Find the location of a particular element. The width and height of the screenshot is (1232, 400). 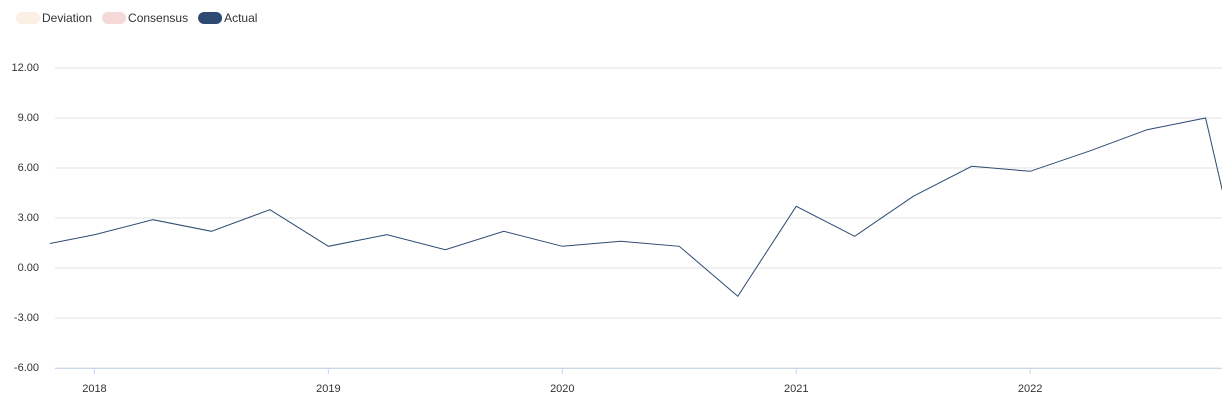

x-tick-label: 2022 is located at coordinates (1030, 389).